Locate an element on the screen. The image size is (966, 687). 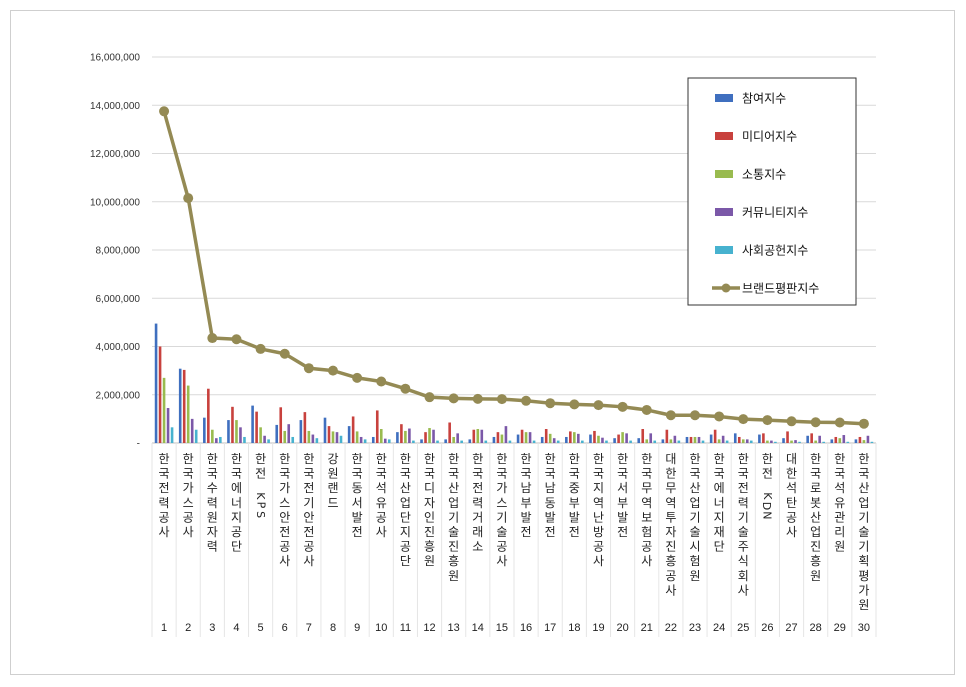
legend-label: 브랜드평판지수 is located at coordinates (780, 289).